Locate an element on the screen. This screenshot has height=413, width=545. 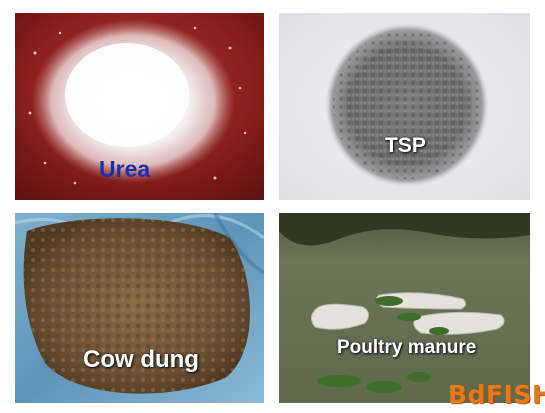
urea-caption: Urea is located at coordinates (125, 169).